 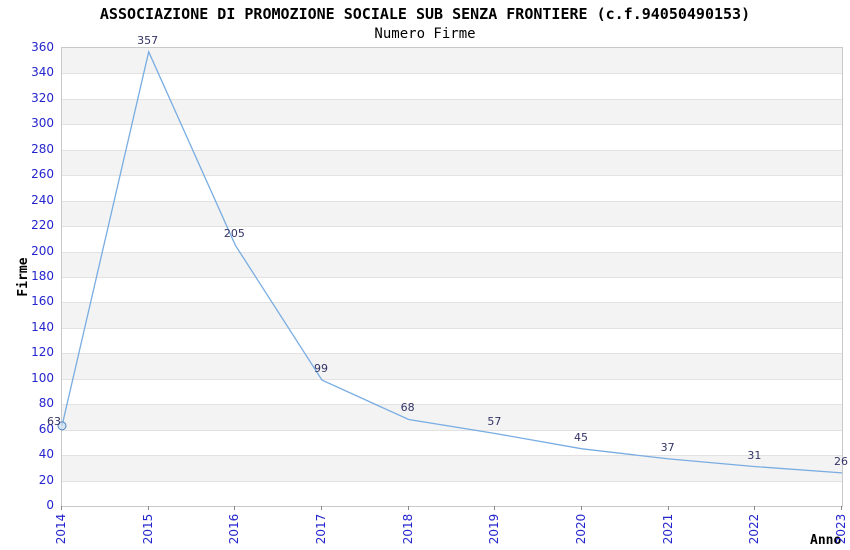 I want to click on x-tick-label: 2014, so click(x=61, y=529).